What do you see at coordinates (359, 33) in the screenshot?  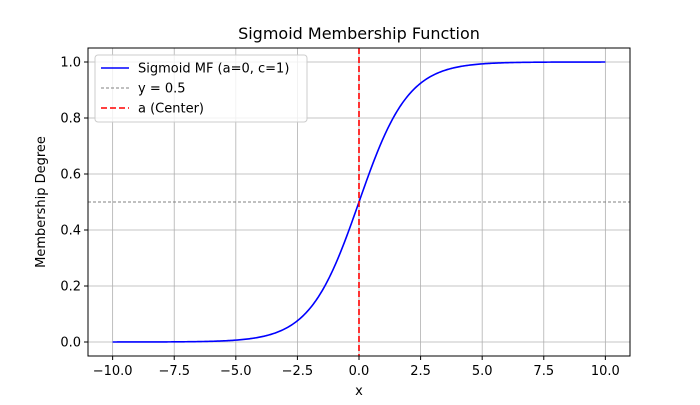 I see `chart-title: Sigmoid Membership Function` at bounding box center [359, 33].